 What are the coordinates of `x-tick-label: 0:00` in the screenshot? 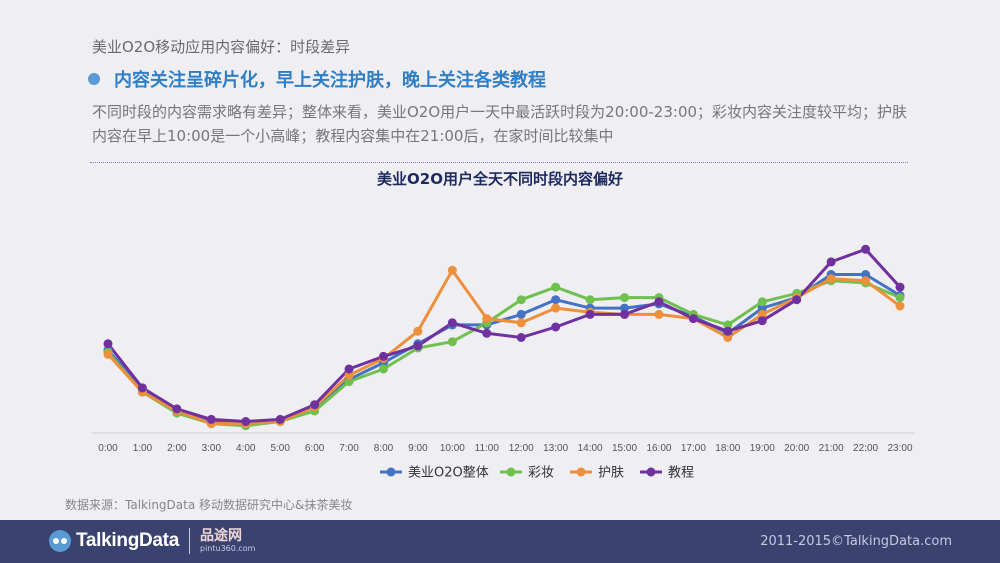 It's located at (108, 448).